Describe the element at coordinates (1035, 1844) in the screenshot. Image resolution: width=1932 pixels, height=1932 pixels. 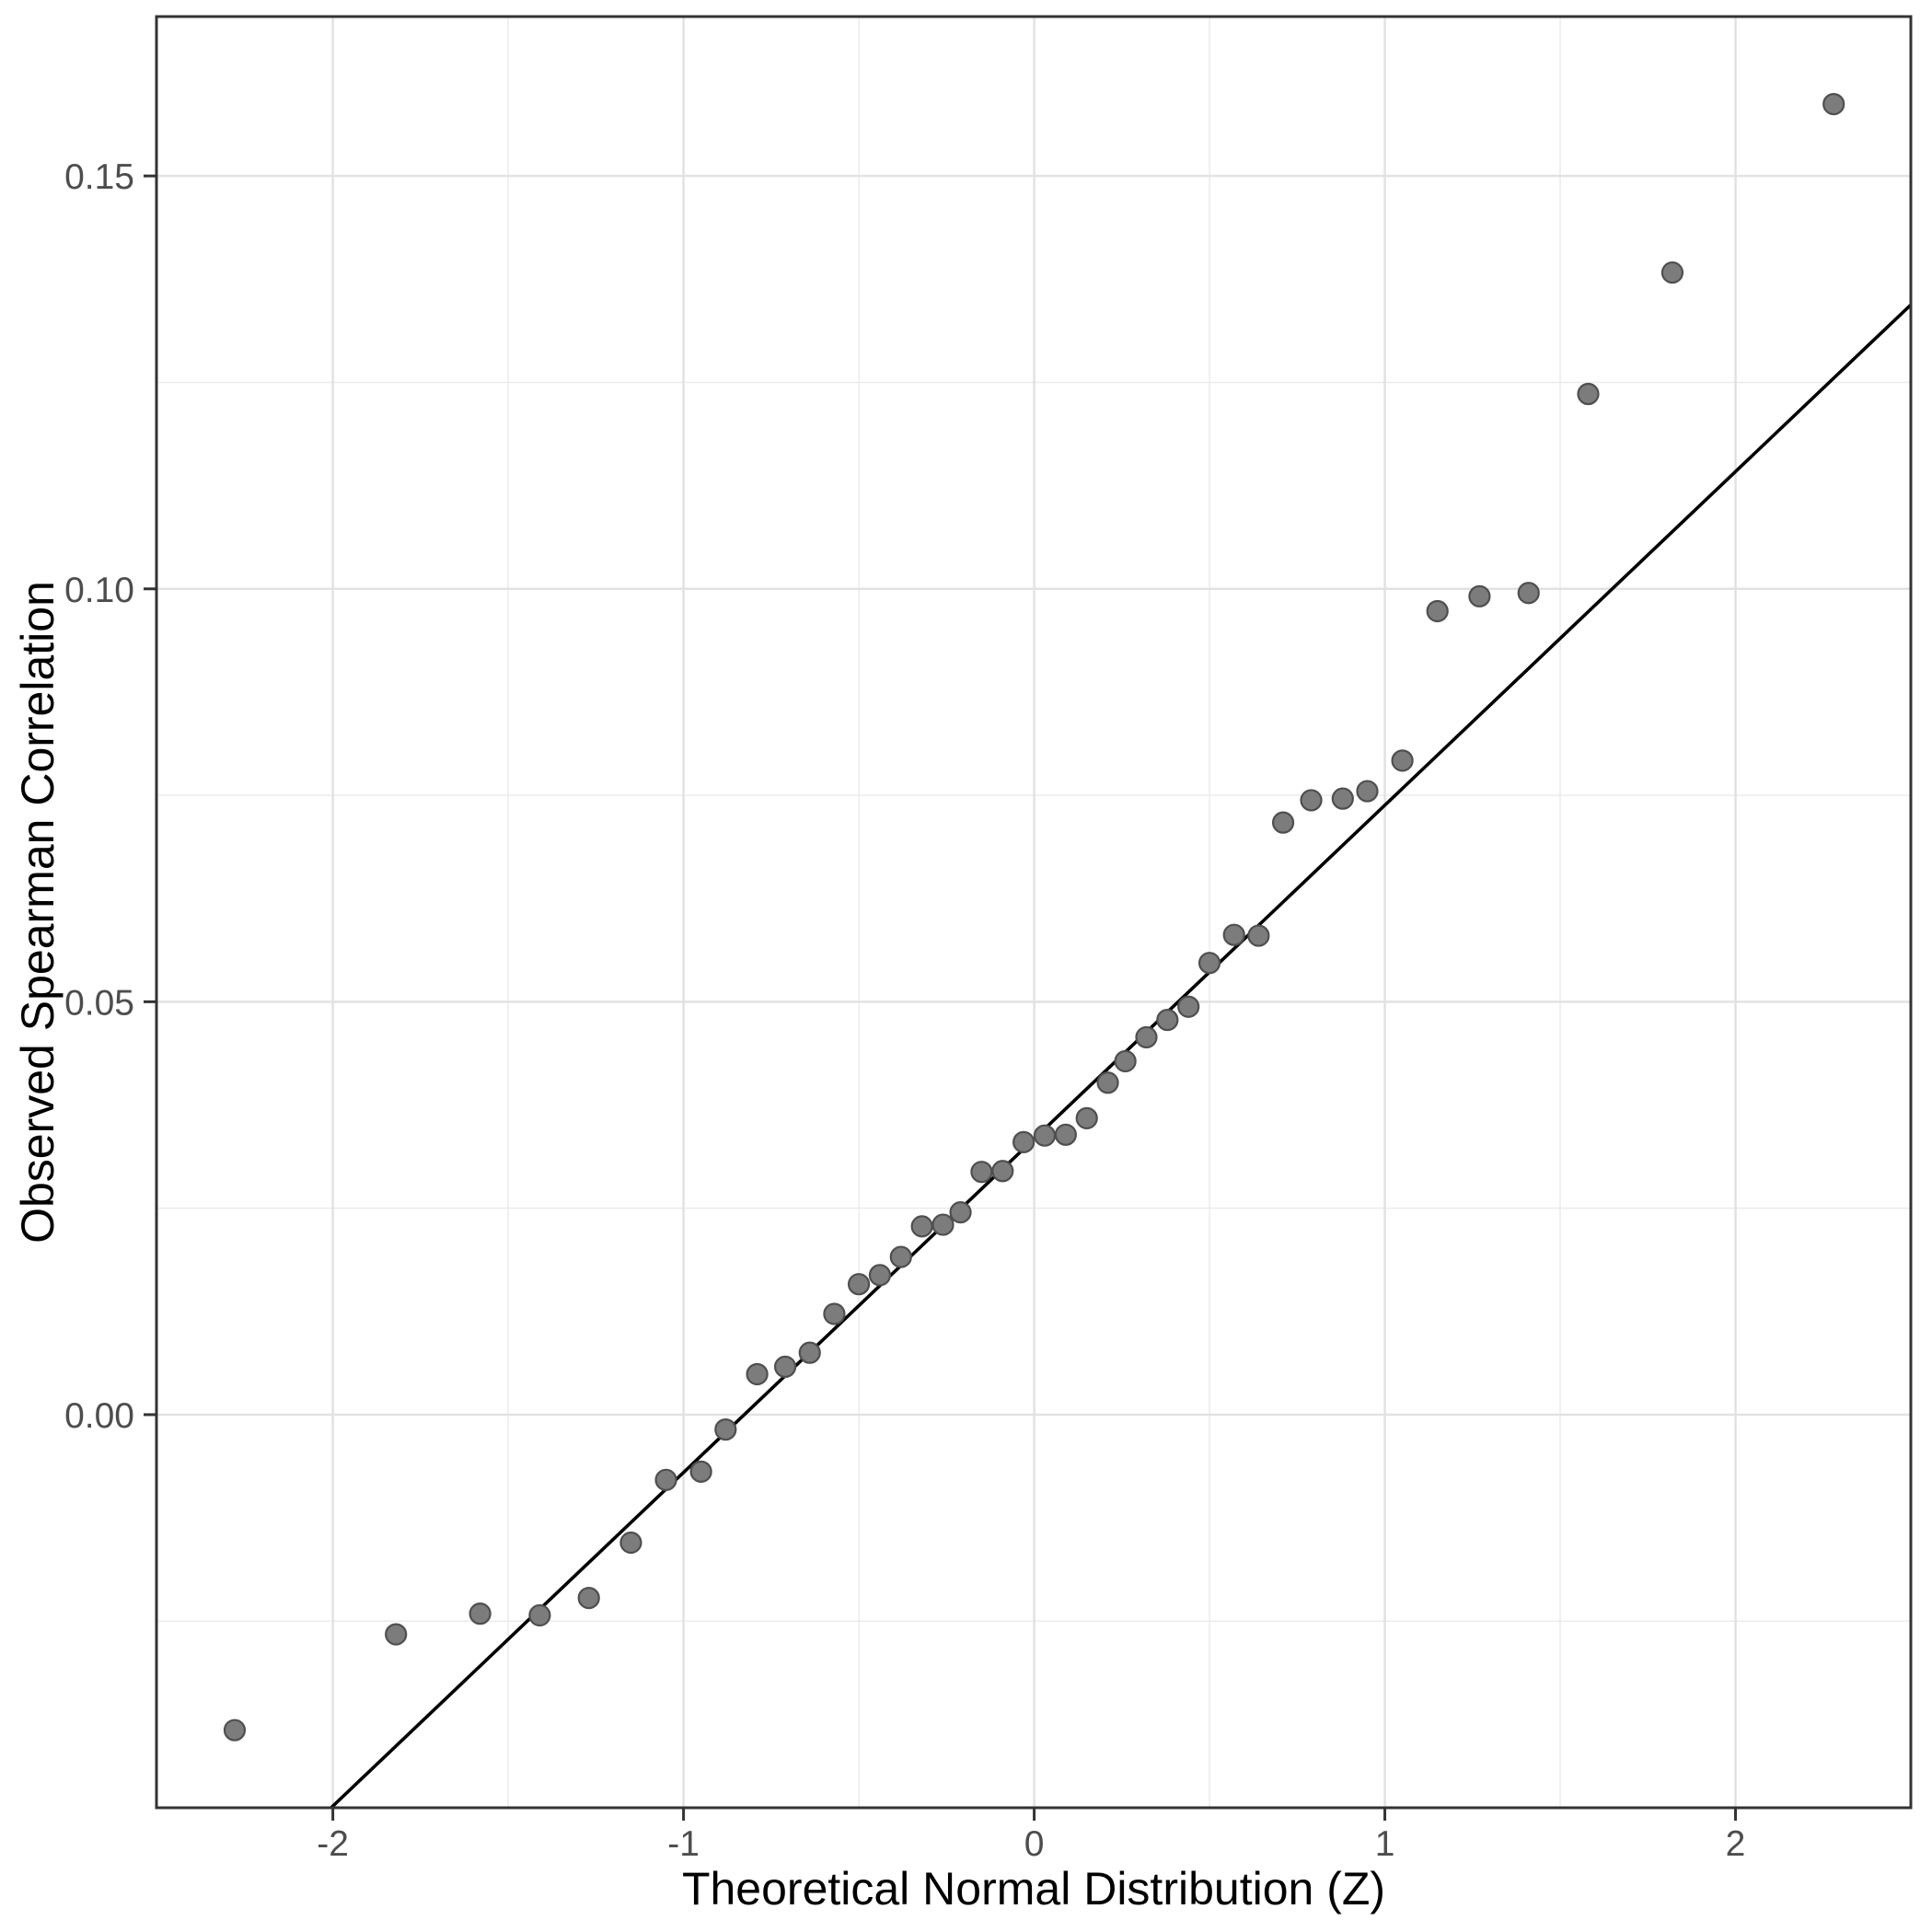
I see `x-tick-label: 0` at that location.